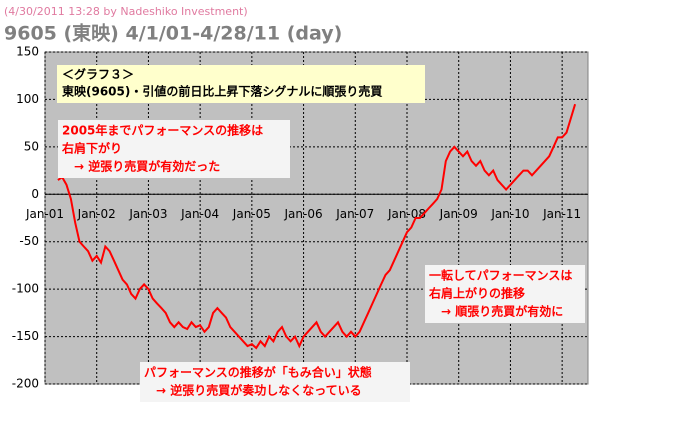 The width and height of the screenshot is (690, 422). I want to click on y-tick-label: -150, so click(25, 336).